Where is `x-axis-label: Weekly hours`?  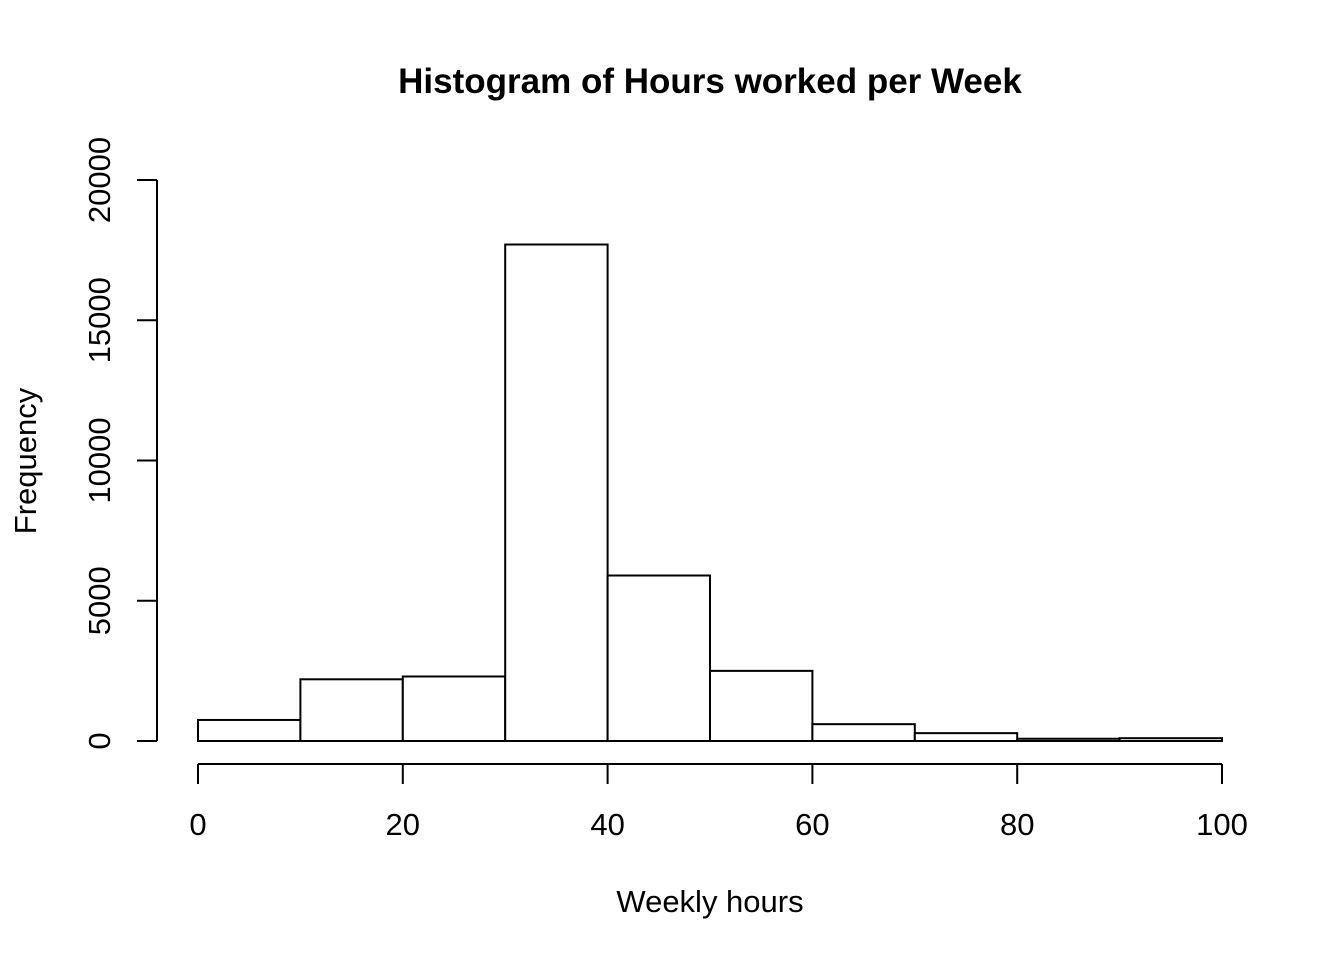
x-axis-label: Weekly hours is located at coordinates (709, 901).